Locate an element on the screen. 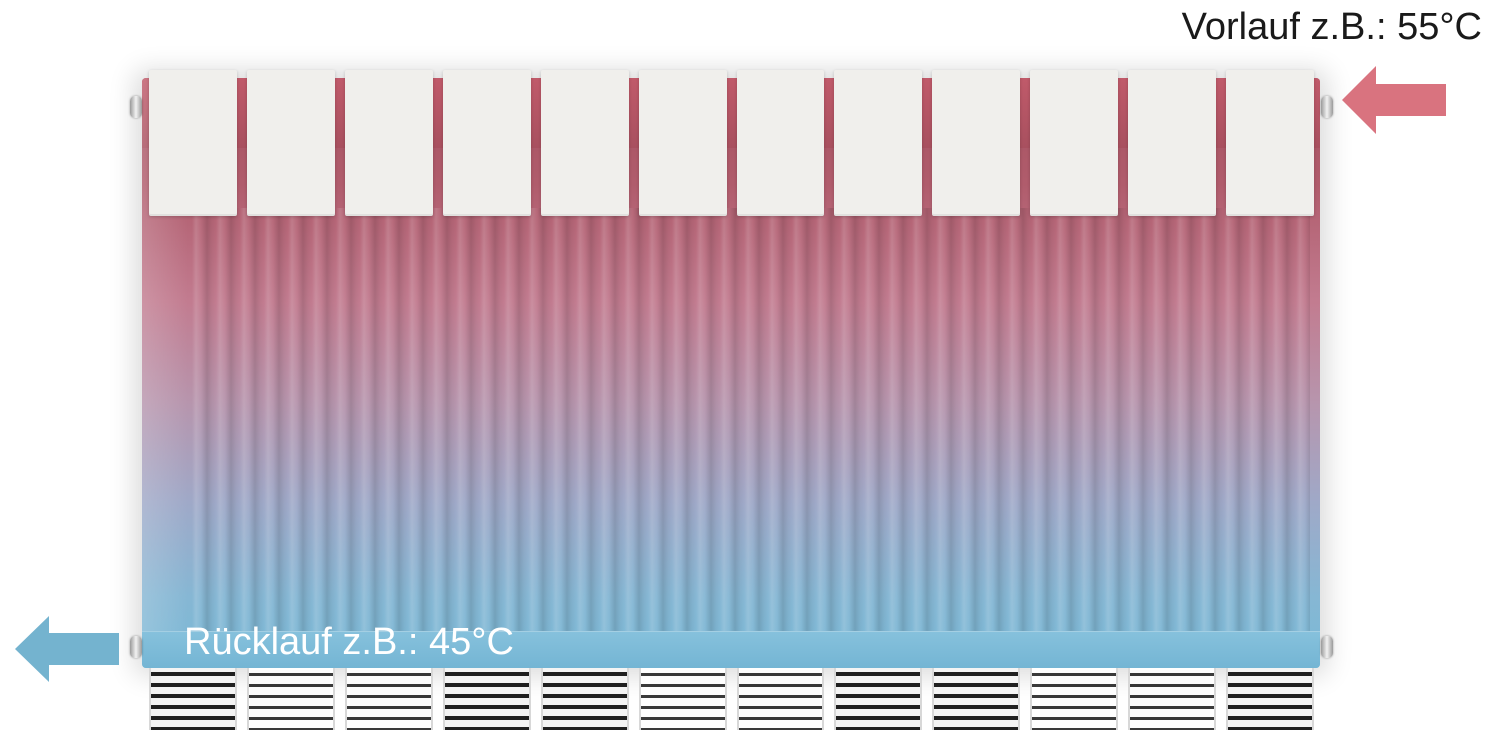 The height and width of the screenshot is (730, 1510). return-arrow-icon is located at coordinates (67, 649).